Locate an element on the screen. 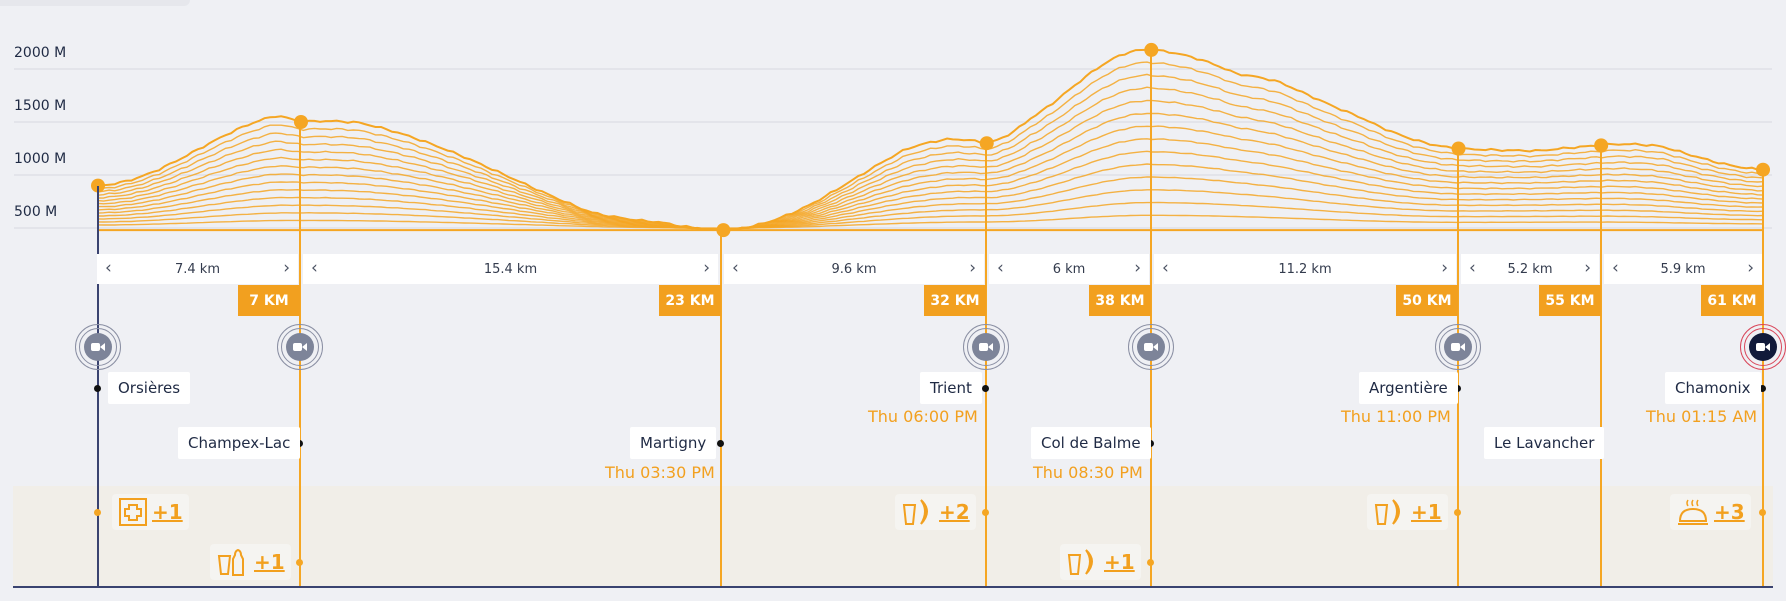 Image resolution: width=1786 pixels, height=601 pixels. segment-distance: 15.4 km is located at coordinates (510, 269).